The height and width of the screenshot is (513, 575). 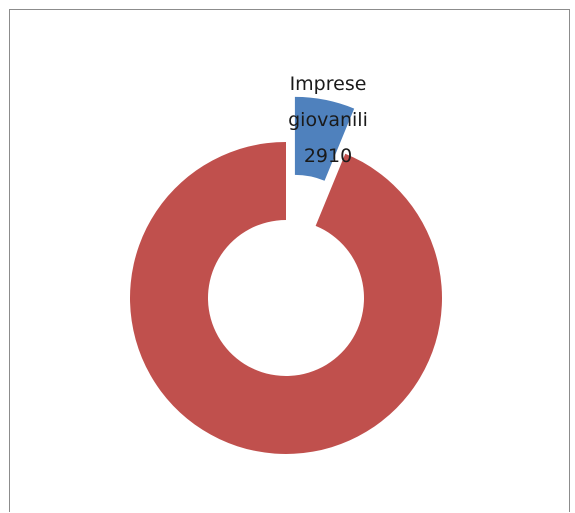 I want to click on slice-value-label: 2910, so click(x=328, y=156).